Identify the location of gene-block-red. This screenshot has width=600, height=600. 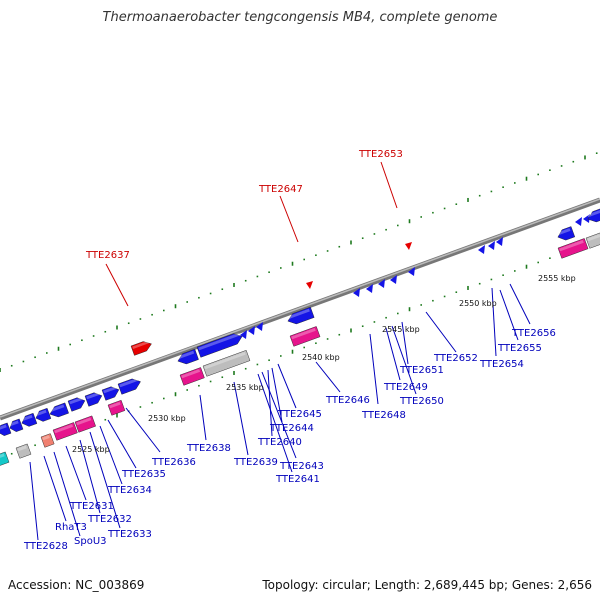
(141, 347).